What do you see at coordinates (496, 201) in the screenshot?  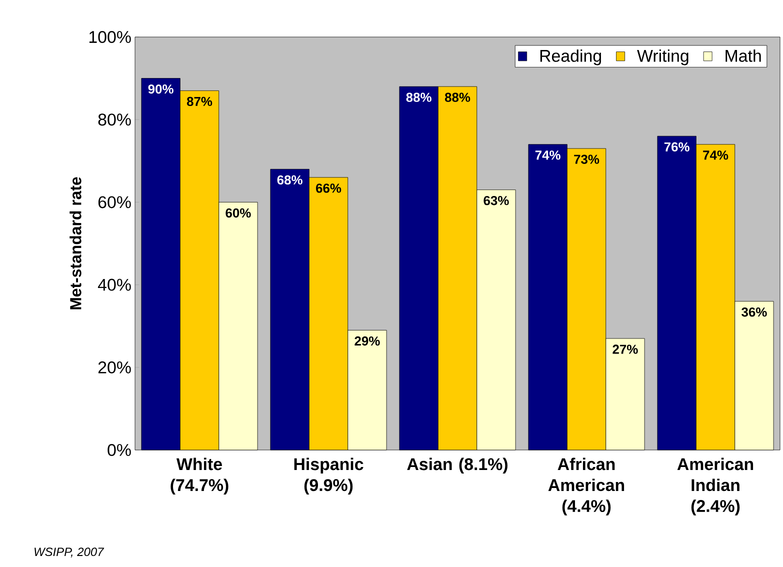 I see `data-label: 63%` at bounding box center [496, 201].